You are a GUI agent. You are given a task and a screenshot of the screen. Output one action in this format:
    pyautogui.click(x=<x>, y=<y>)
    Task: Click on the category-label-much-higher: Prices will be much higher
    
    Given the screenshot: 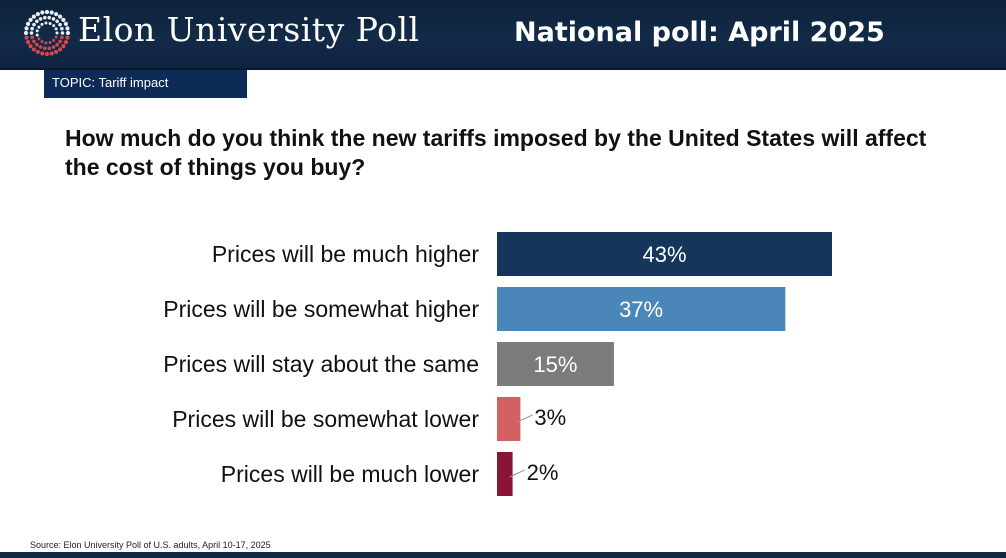 What is the action you would take?
    pyautogui.click(x=346, y=254)
    